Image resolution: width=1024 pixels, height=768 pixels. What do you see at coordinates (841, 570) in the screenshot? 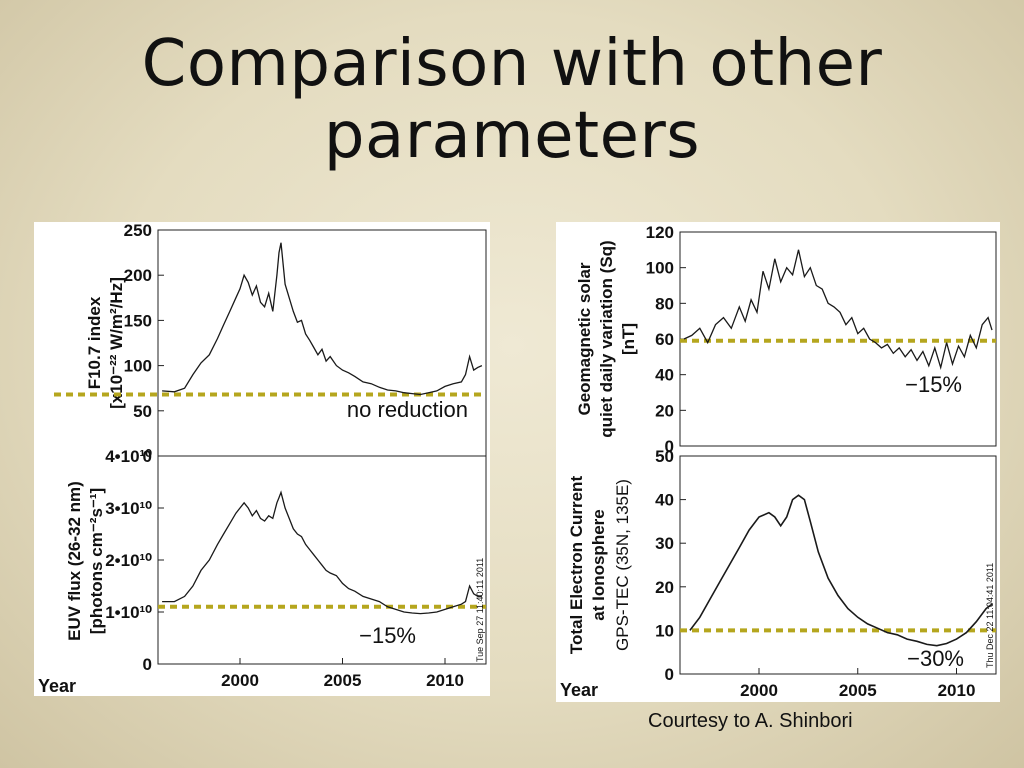
I see `tec-series-line` at bounding box center [841, 570].